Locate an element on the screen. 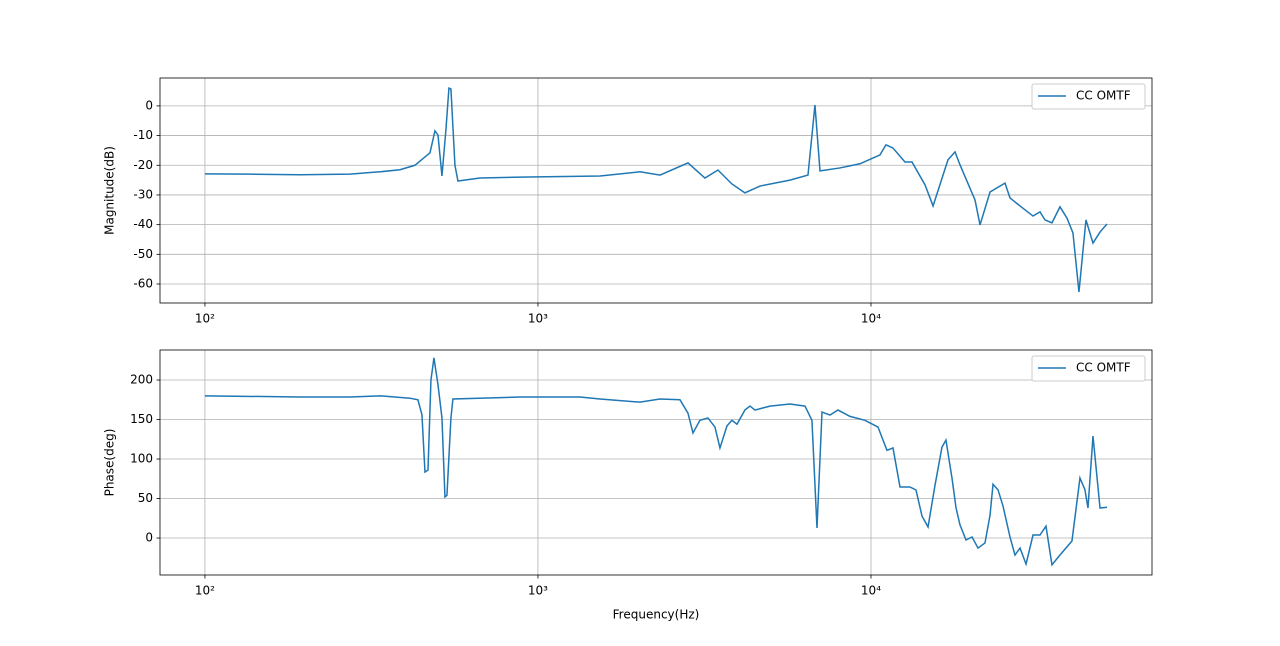 The image size is (1280, 646). y-axis-label: Magnitude(dB) is located at coordinates (110, 190).